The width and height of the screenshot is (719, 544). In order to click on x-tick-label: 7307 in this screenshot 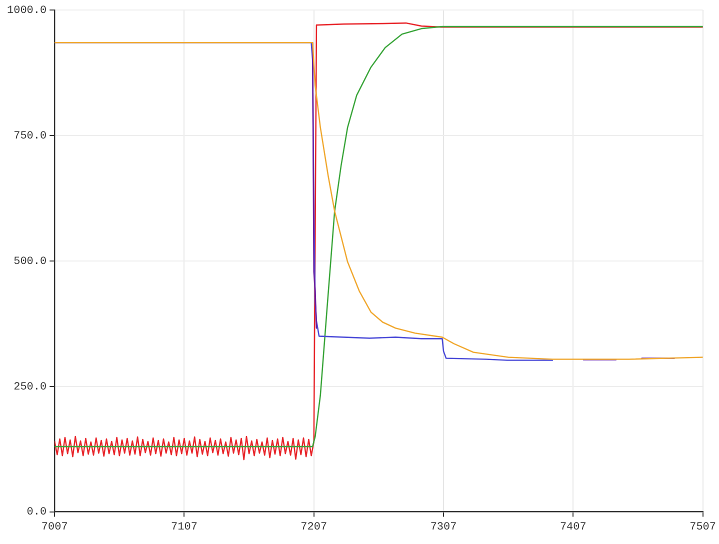, I will do `click(443, 527)`.